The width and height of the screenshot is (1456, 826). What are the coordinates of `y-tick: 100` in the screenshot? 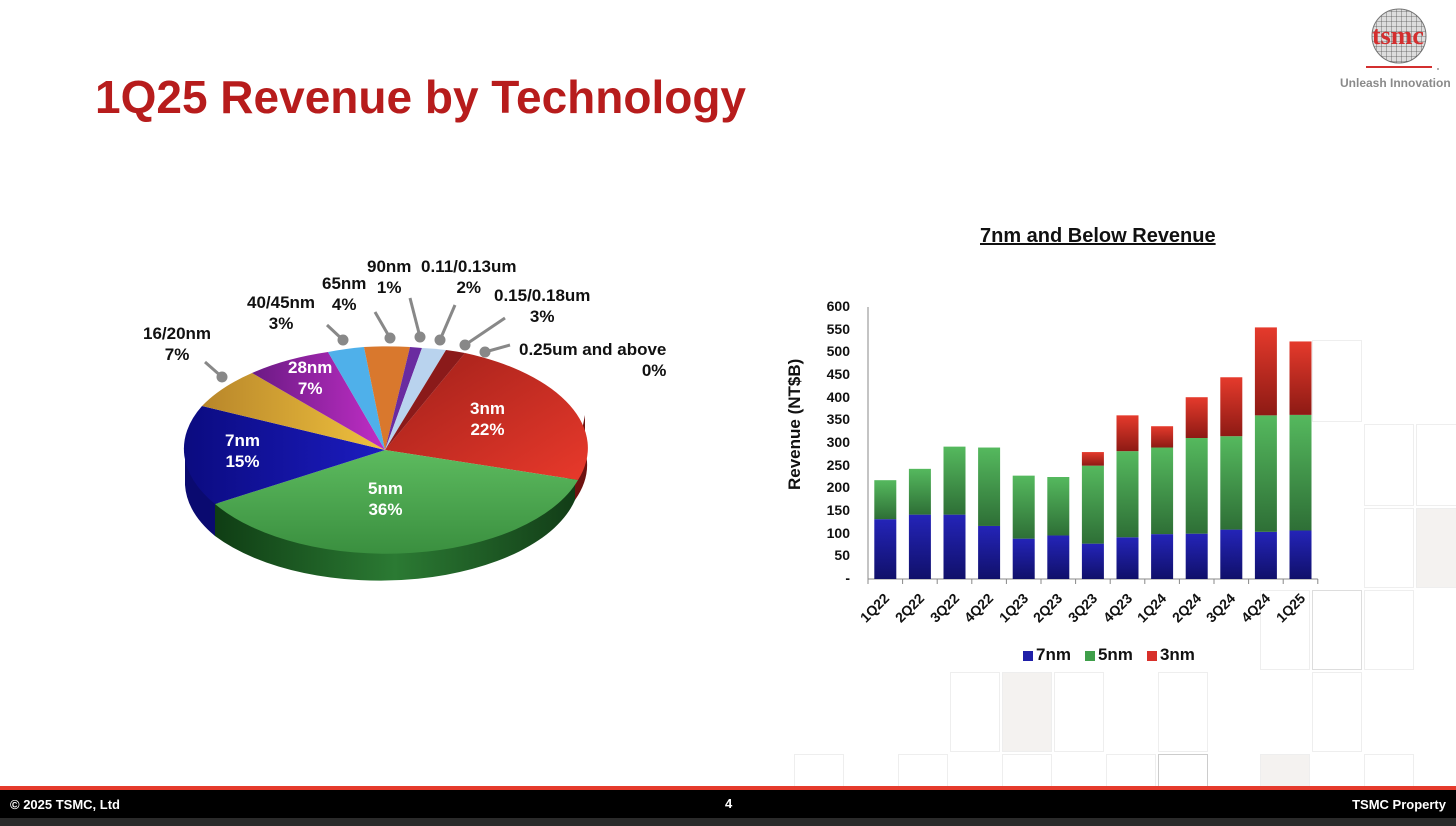 It's located at (838, 532).